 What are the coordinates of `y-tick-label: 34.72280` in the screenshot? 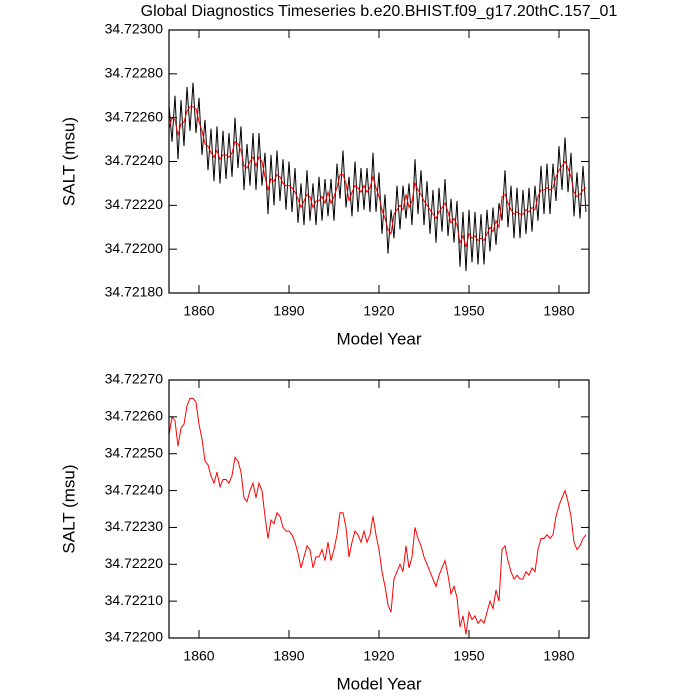 It's located at (134, 73).